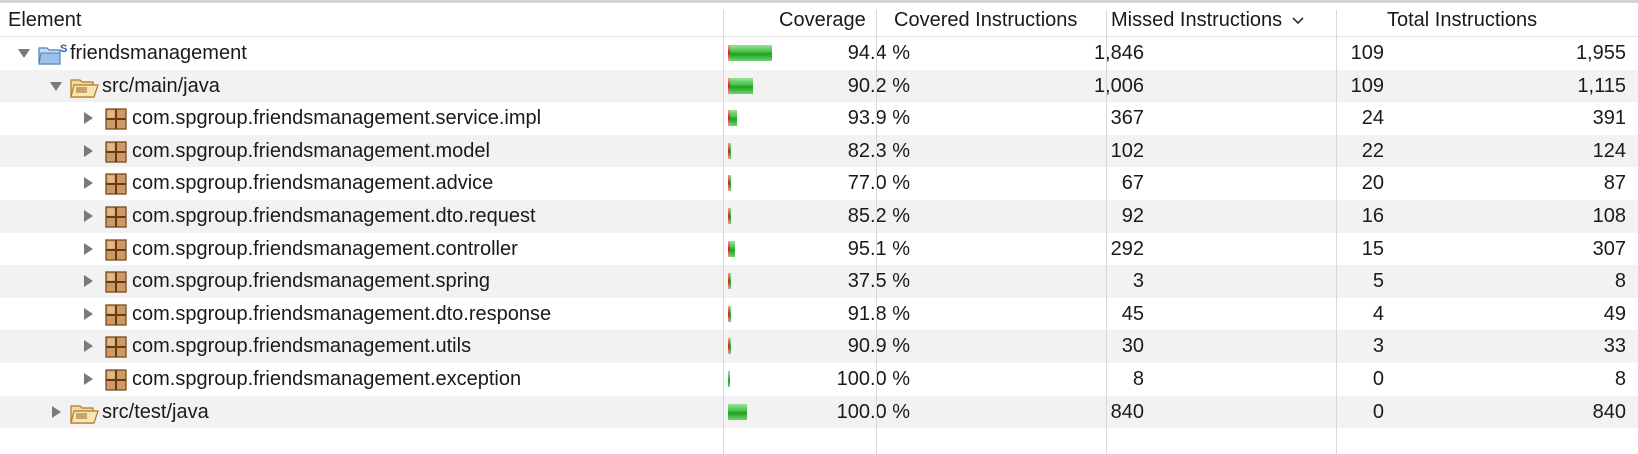 The height and width of the screenshot is (454, 1638). I want to click on total-instructions-value: 8, so click(1620, 281).